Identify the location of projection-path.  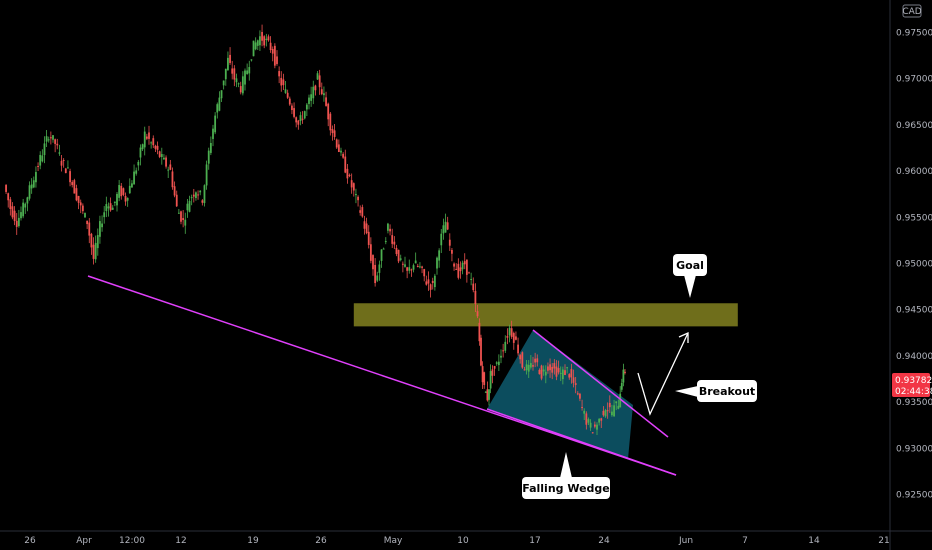
(663, 374).